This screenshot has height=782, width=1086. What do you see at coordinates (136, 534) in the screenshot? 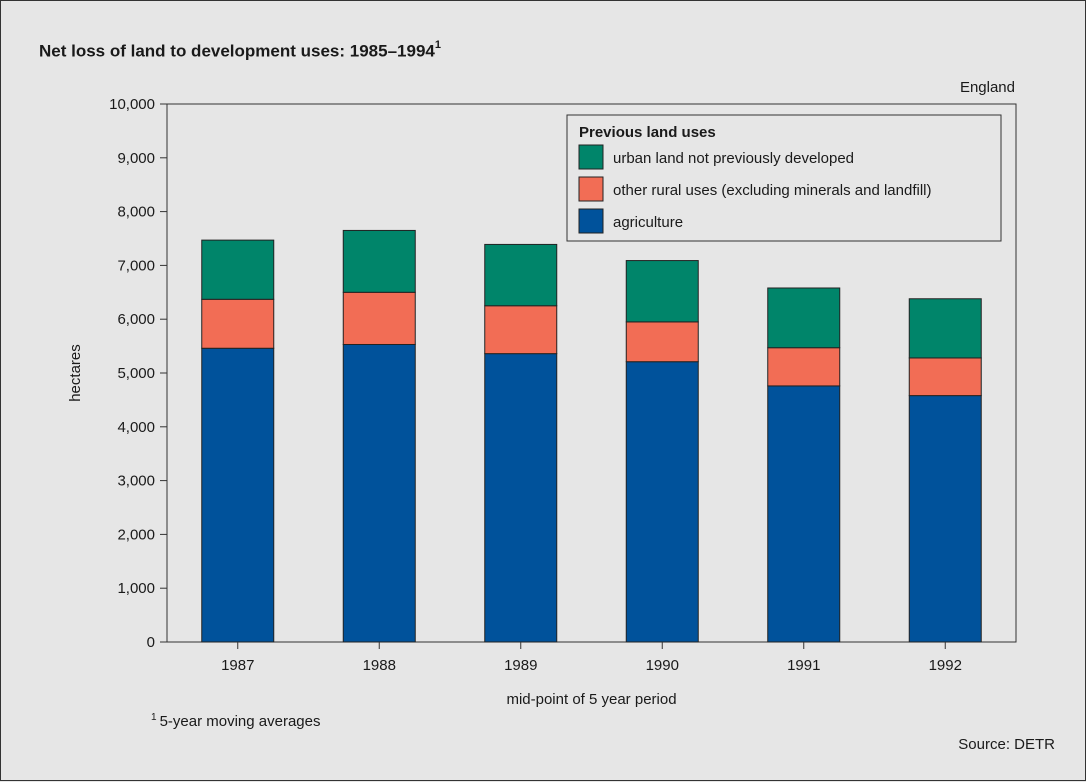
I see `y-tick-label: 2,000` at bounding box center [136, 534].